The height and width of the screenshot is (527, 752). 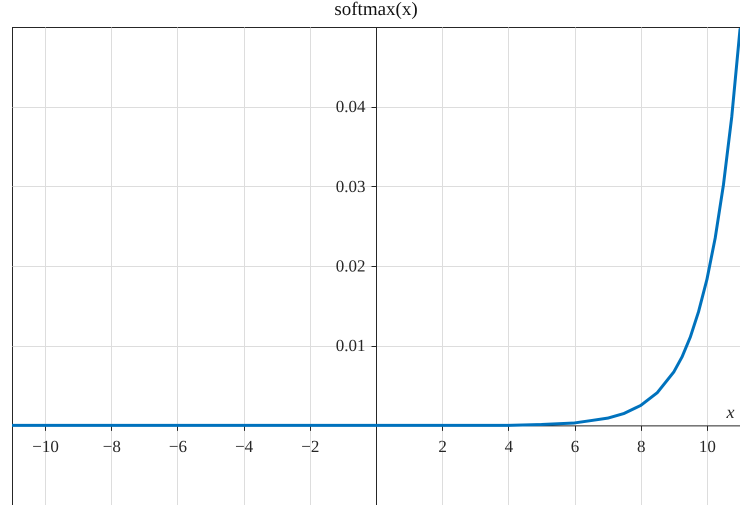 What do you see at coordinates (177, 446) in the screenshot?
I see `x-tick-label: −6` at bounding box center [177, 446].